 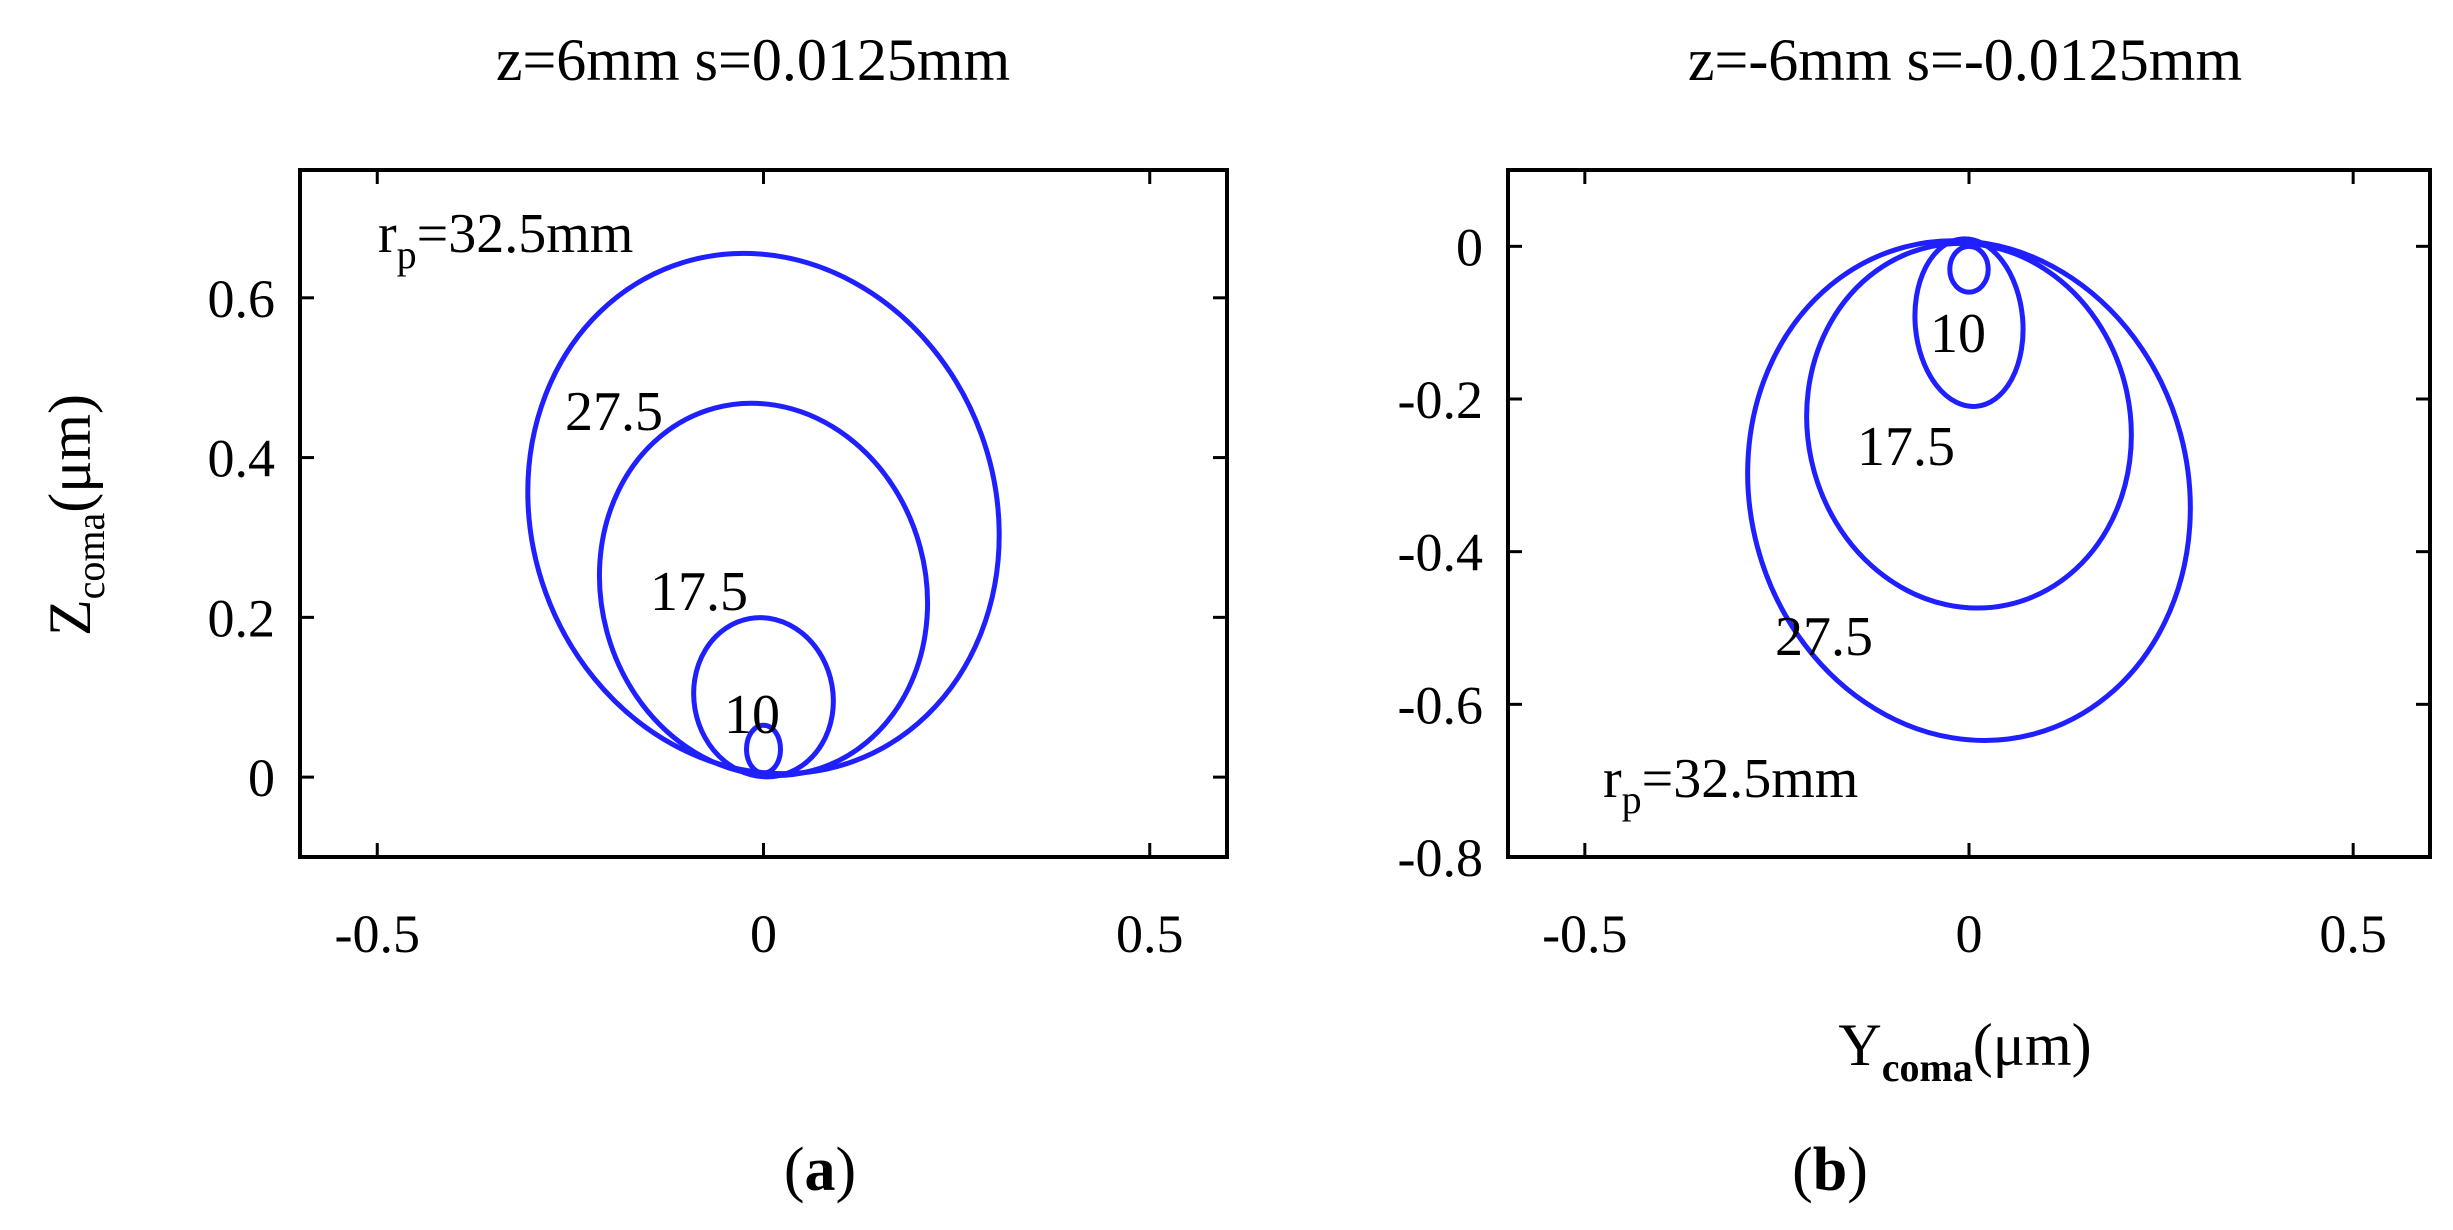 I want to click on chart-b-ytick-label: -0.8, so click(x=1440, y=858).